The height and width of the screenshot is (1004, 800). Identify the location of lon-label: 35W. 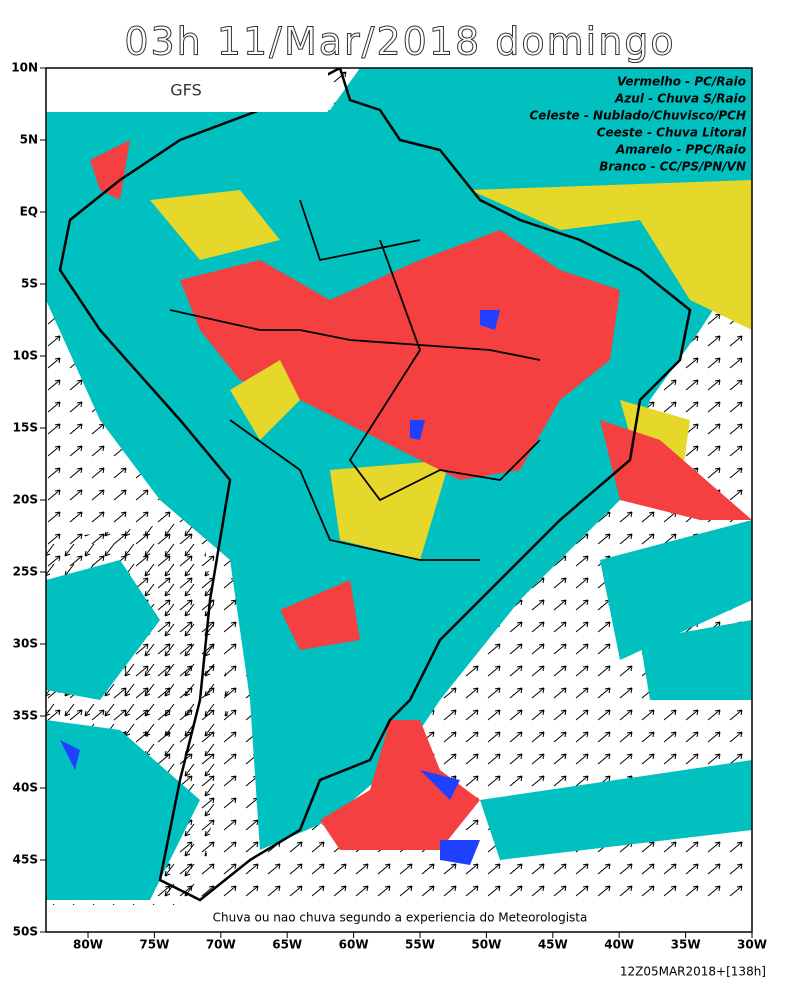
(686, 945).